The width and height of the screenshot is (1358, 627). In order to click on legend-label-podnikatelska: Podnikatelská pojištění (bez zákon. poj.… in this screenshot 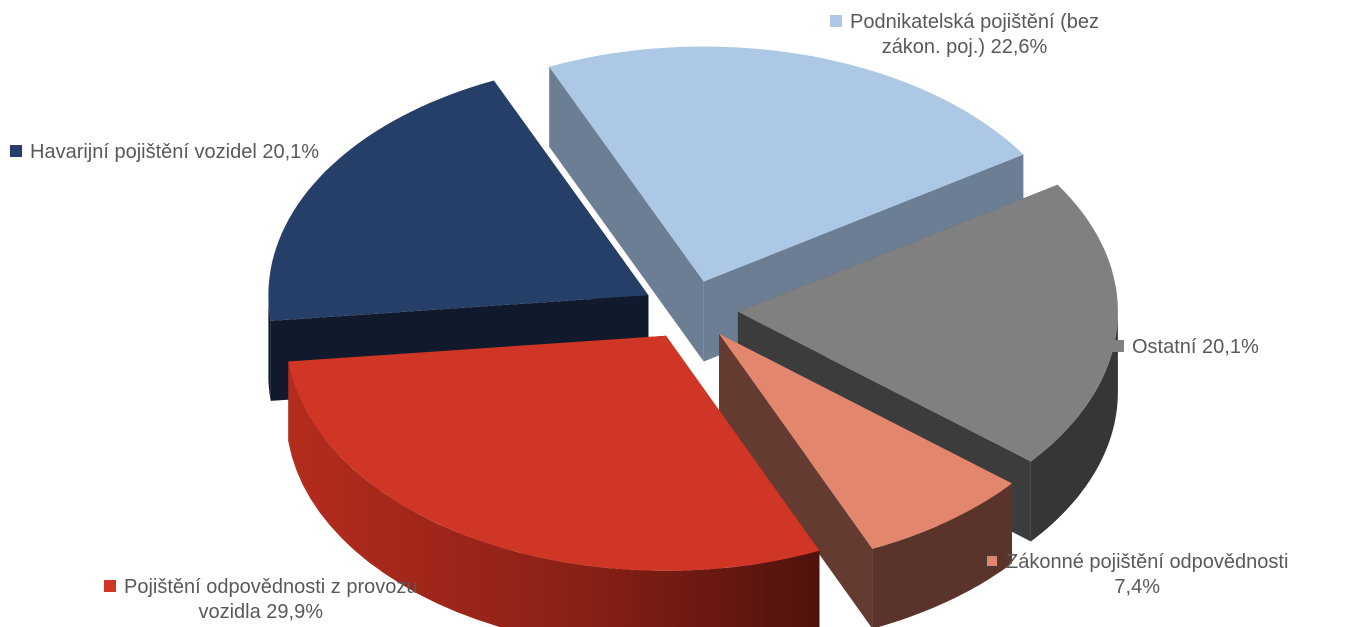, I will do `click(964, 35)`.